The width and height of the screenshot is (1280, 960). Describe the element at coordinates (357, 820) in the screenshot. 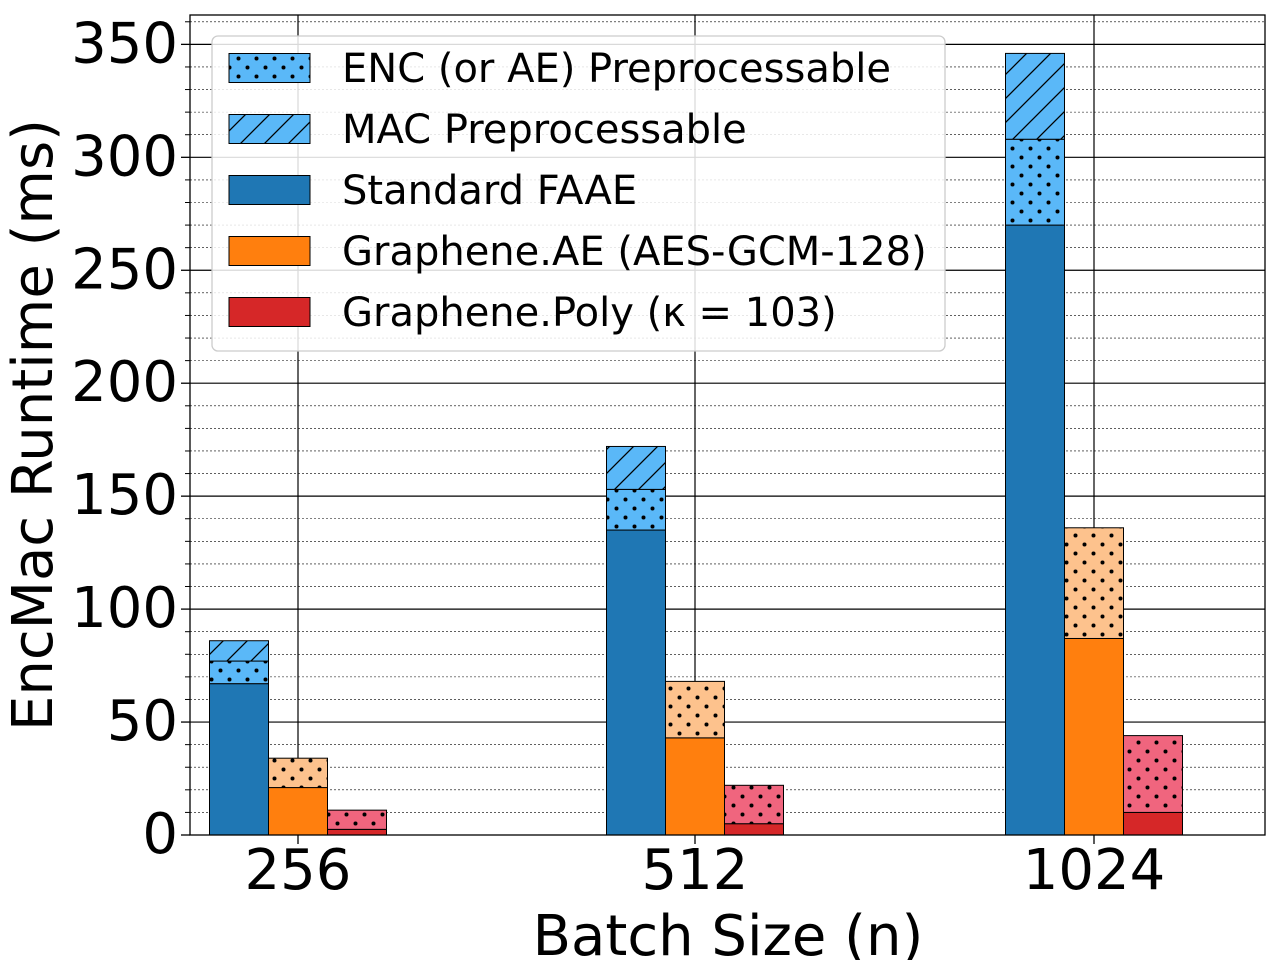

I see `bar-graphene-poly-103-256-enc-preprocessable-pattern` at that location.